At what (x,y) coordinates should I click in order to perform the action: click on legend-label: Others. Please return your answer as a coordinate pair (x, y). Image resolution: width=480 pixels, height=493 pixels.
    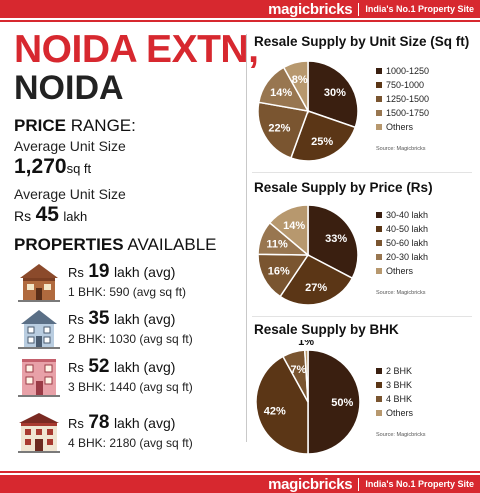
    Looking at the image, I should click on (400, 271).